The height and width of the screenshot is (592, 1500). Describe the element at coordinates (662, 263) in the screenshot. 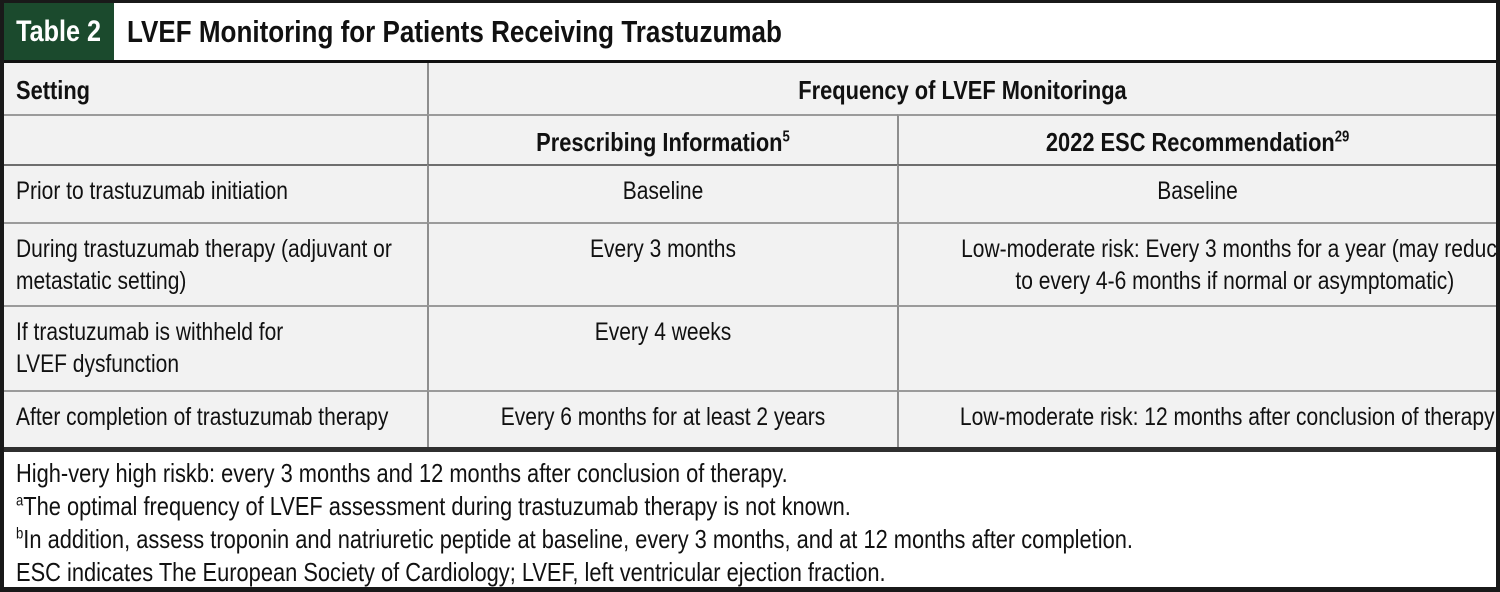

I see `row2-prescribing-cell: Every 3 months` at that location.